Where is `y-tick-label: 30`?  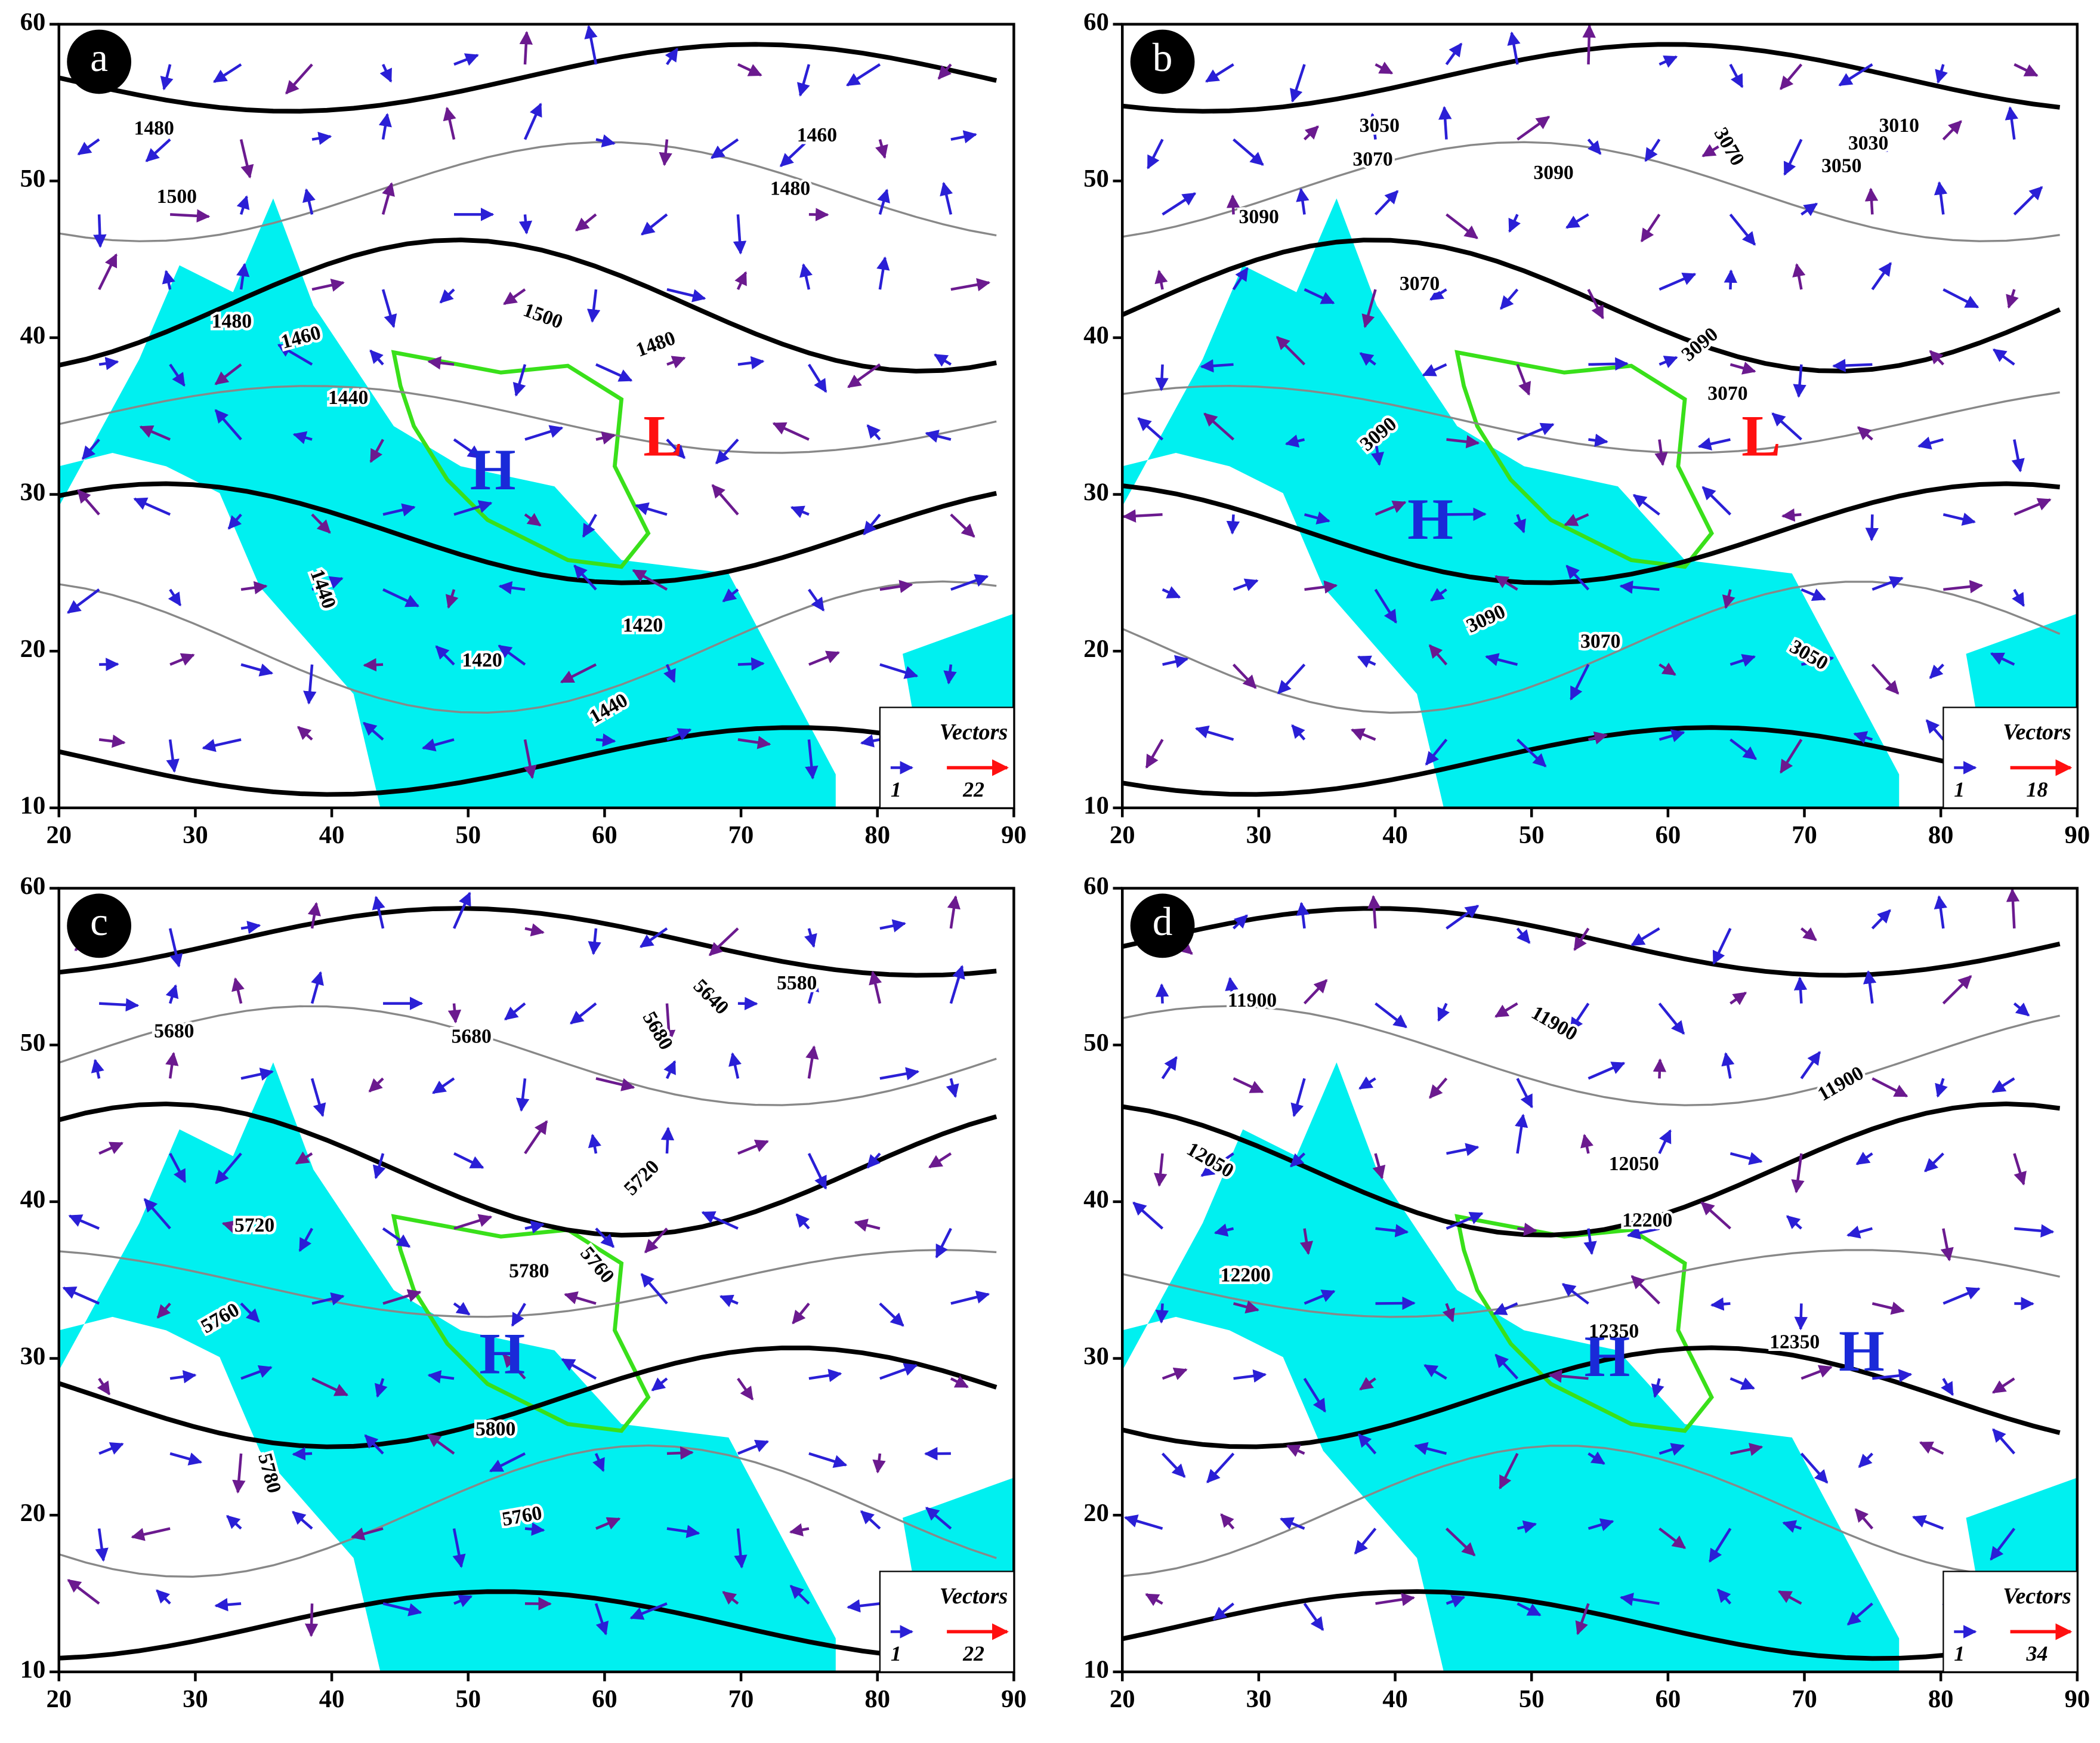 y-tick-label: 30 is located at coordinates (33, 492).